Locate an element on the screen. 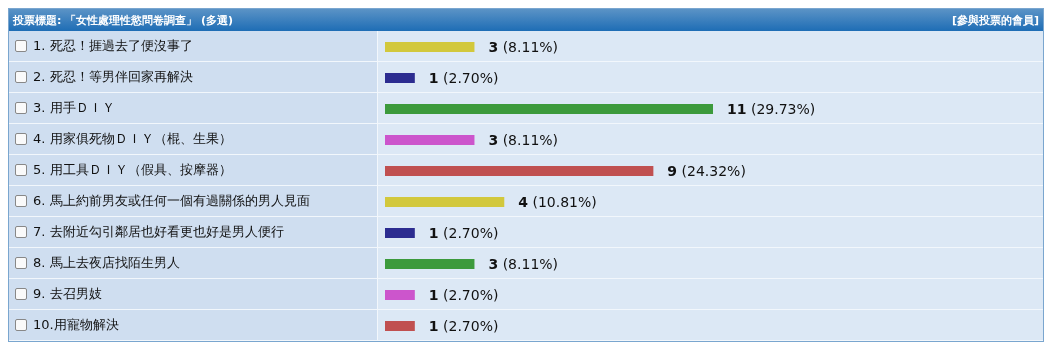 The width and height of the screenshot is (1050, 351). y-tick-label: 9. 去召男妓 is located at coordinates (67, 294).